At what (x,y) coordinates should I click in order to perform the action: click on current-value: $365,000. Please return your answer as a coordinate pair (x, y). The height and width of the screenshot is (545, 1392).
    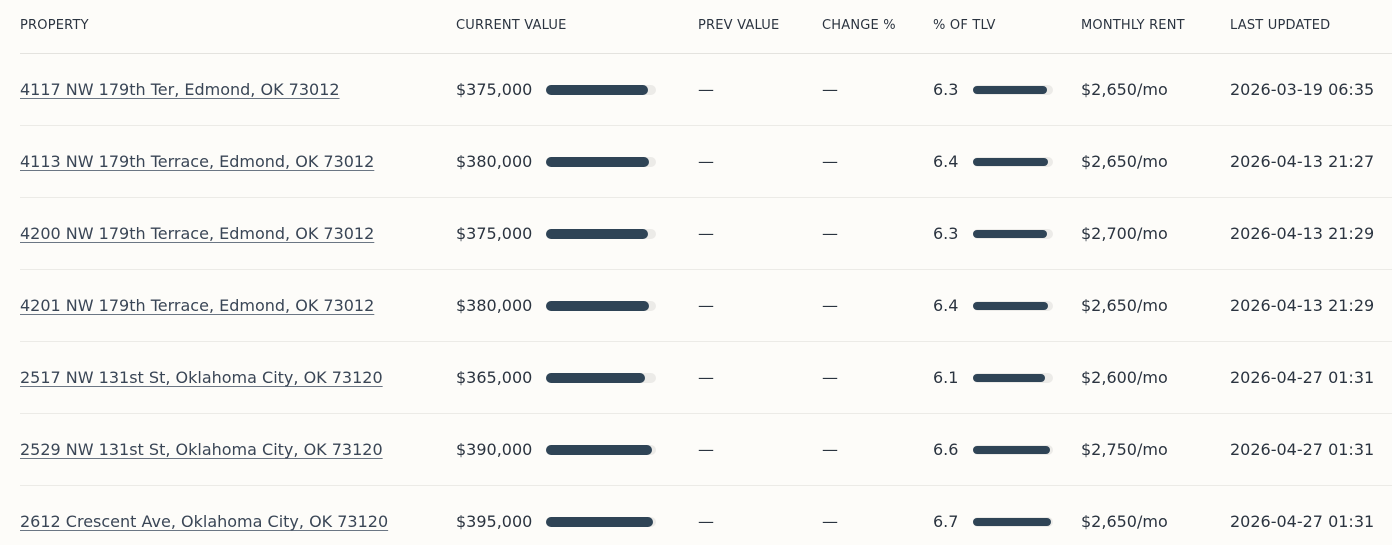
    Looking at the image, I should click on (494, 377).